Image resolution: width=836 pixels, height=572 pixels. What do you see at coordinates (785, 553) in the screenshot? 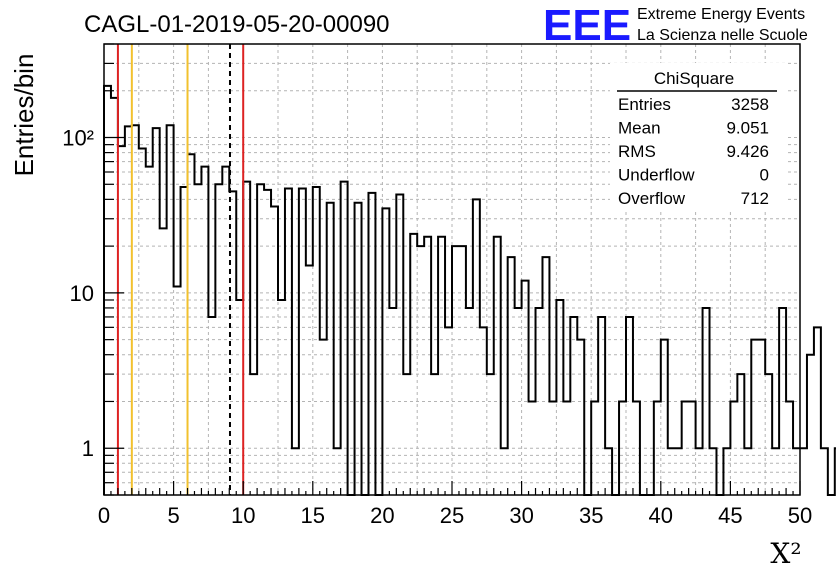
I see `x-axis-label: X²` at bounding box center [785, 553].